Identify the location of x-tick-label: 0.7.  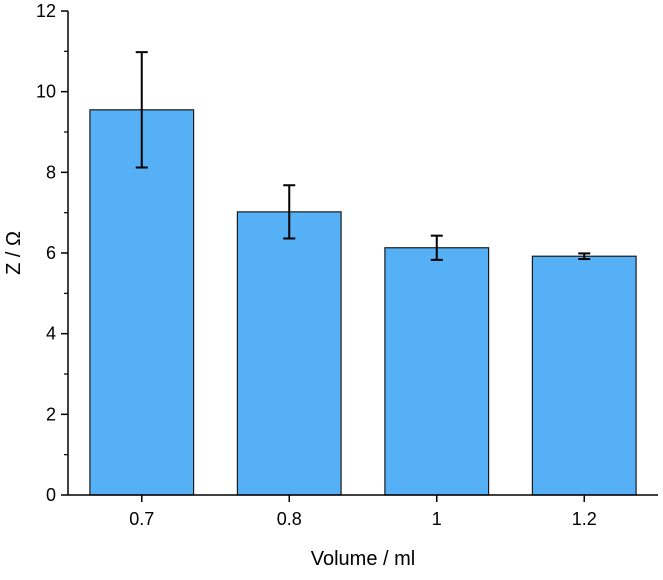
(141, 519).